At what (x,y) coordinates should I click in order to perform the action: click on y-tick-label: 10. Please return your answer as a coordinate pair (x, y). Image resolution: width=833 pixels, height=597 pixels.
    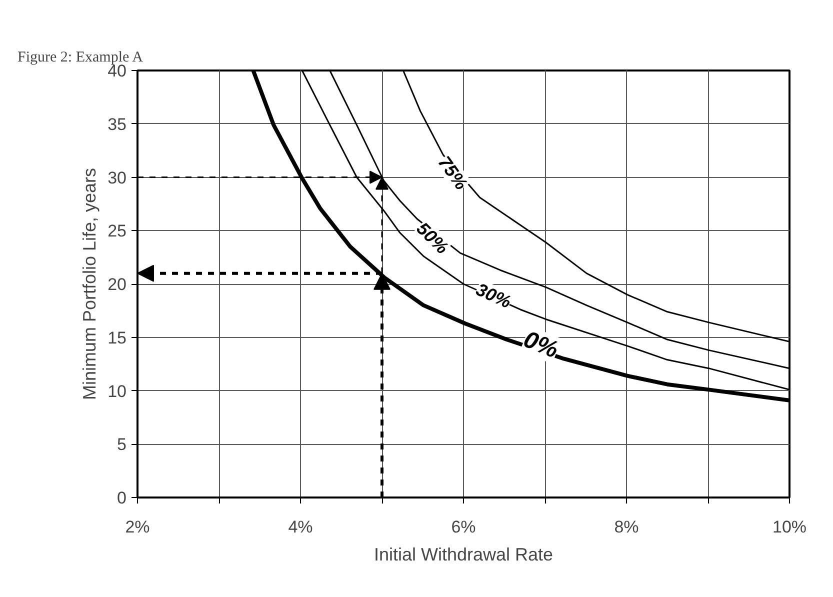
    Looking at the image, I should click on (117, 391).